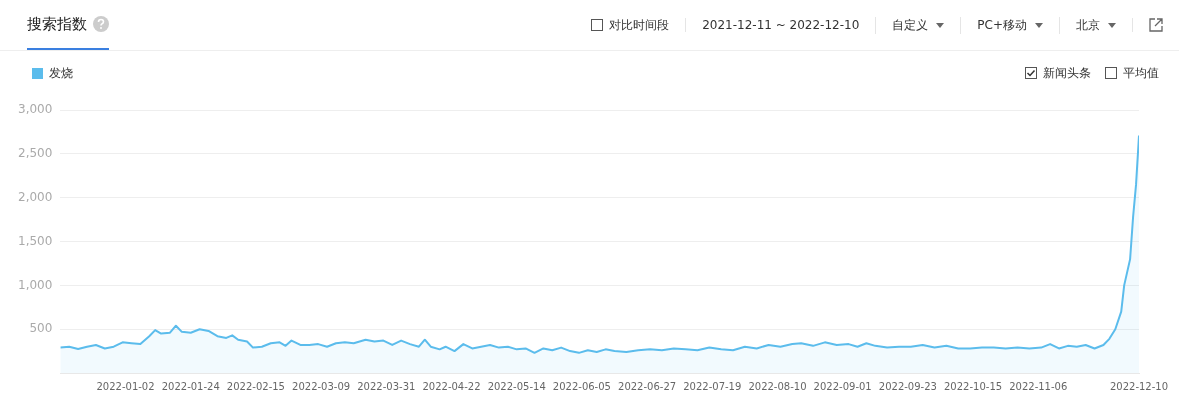  What do you see at coordinates (1066, 73) in the screenshot?
I see `text: 新闻头条` at bounding box center [1066, 73].